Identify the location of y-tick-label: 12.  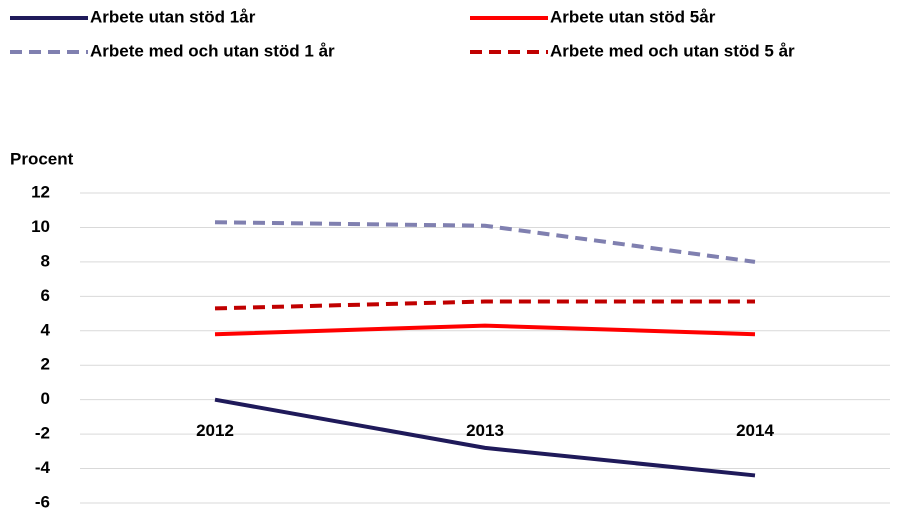
(40, 191).